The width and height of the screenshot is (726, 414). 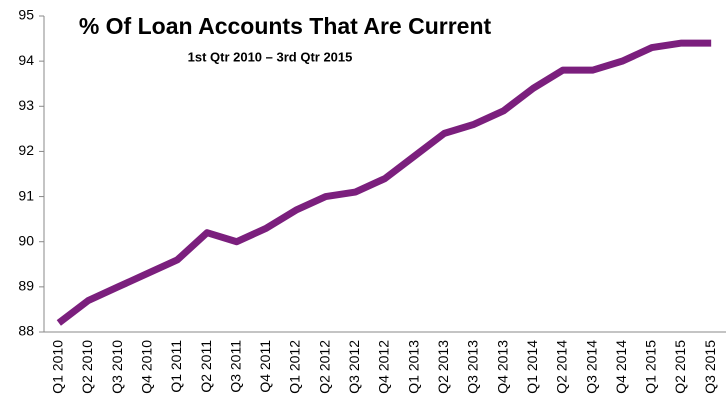 What do you see at coordinates (680, 367) in the screenshot?
I see `x-tick-label: Q2 2015` at bounding box center [680, 367].